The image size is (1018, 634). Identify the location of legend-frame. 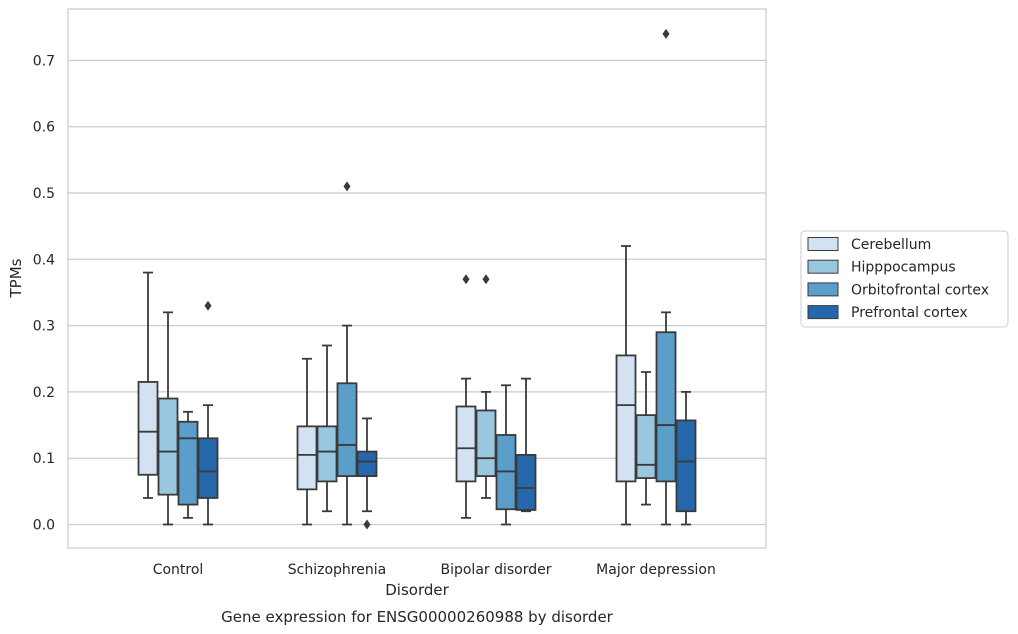
(904, 279).